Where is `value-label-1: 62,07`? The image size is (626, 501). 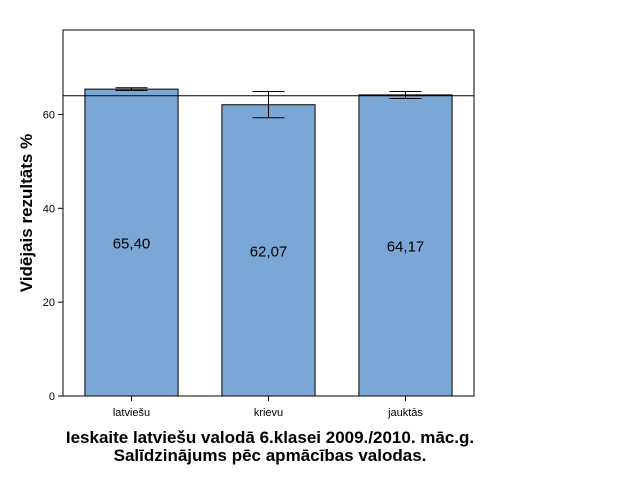 value-label-1: 62,07 is located at coordinates (269, 251).